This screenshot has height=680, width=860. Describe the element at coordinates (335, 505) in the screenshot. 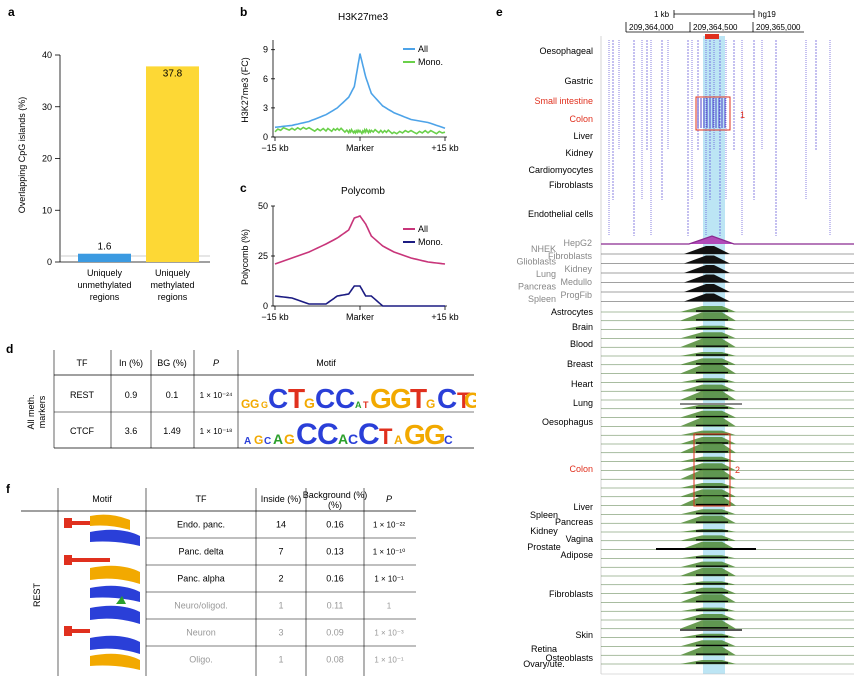

I see `header-background-unit: (%)` at that location.